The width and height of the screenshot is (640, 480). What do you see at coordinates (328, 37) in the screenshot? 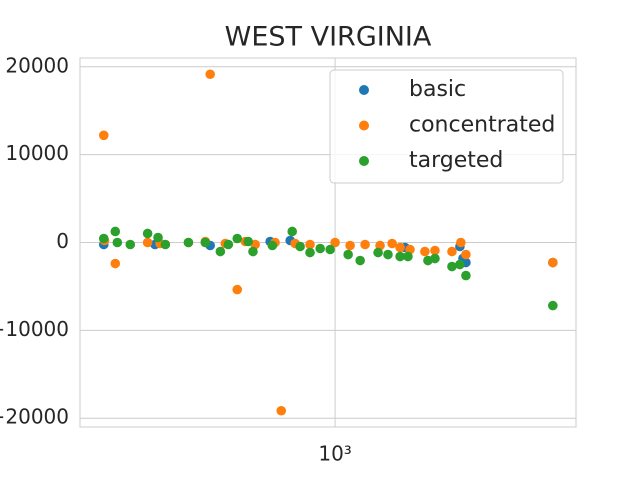
I see `chart-title: WEST VIRGINIA` at bounding box center [328, 37].